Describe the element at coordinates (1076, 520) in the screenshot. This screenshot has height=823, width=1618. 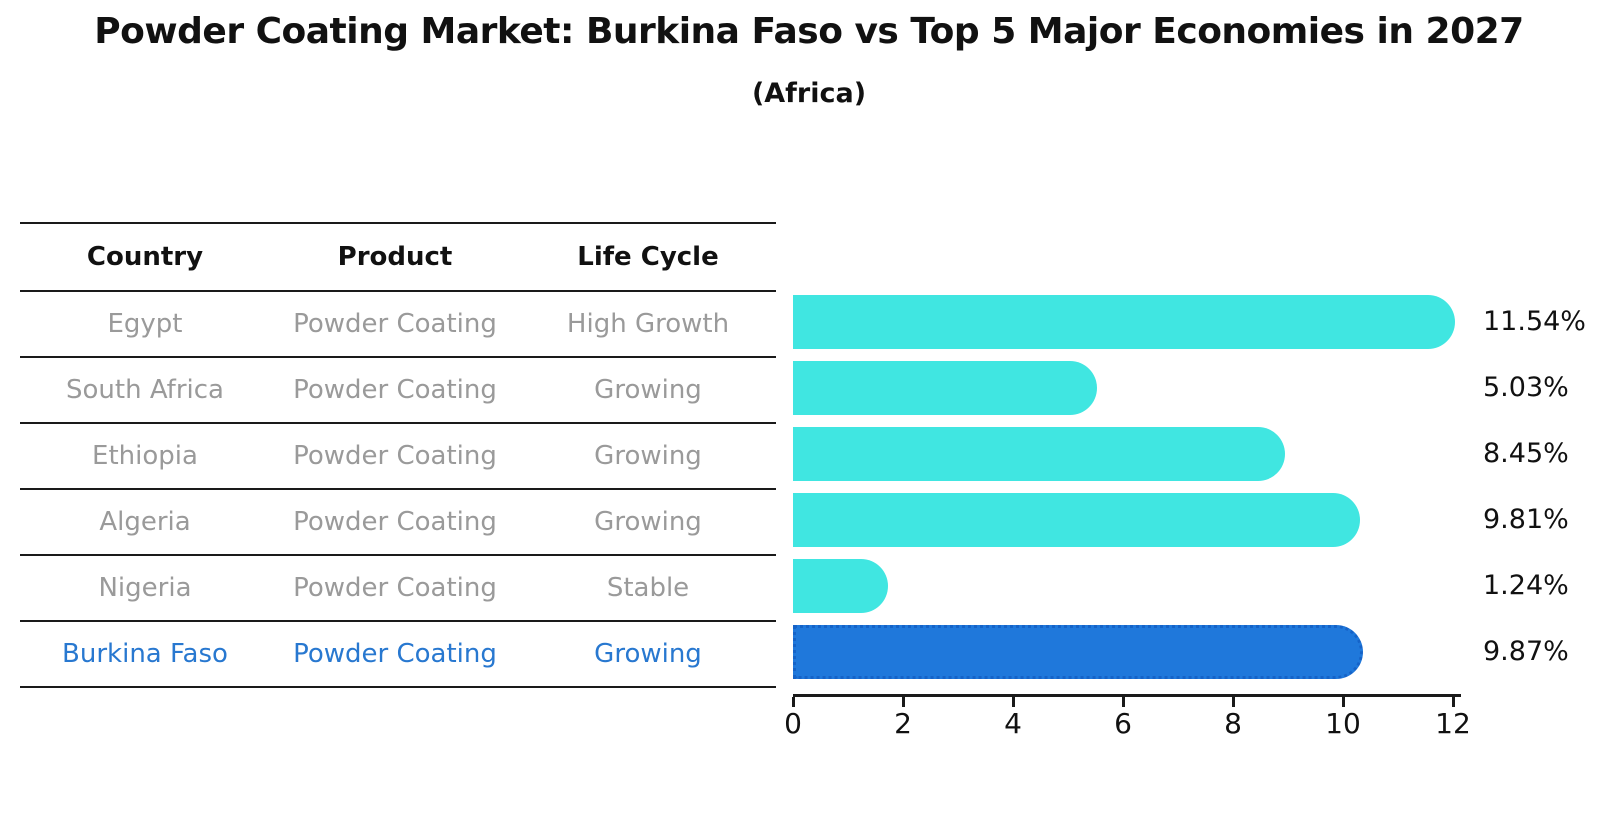
I see `bar-algeria` at that location.